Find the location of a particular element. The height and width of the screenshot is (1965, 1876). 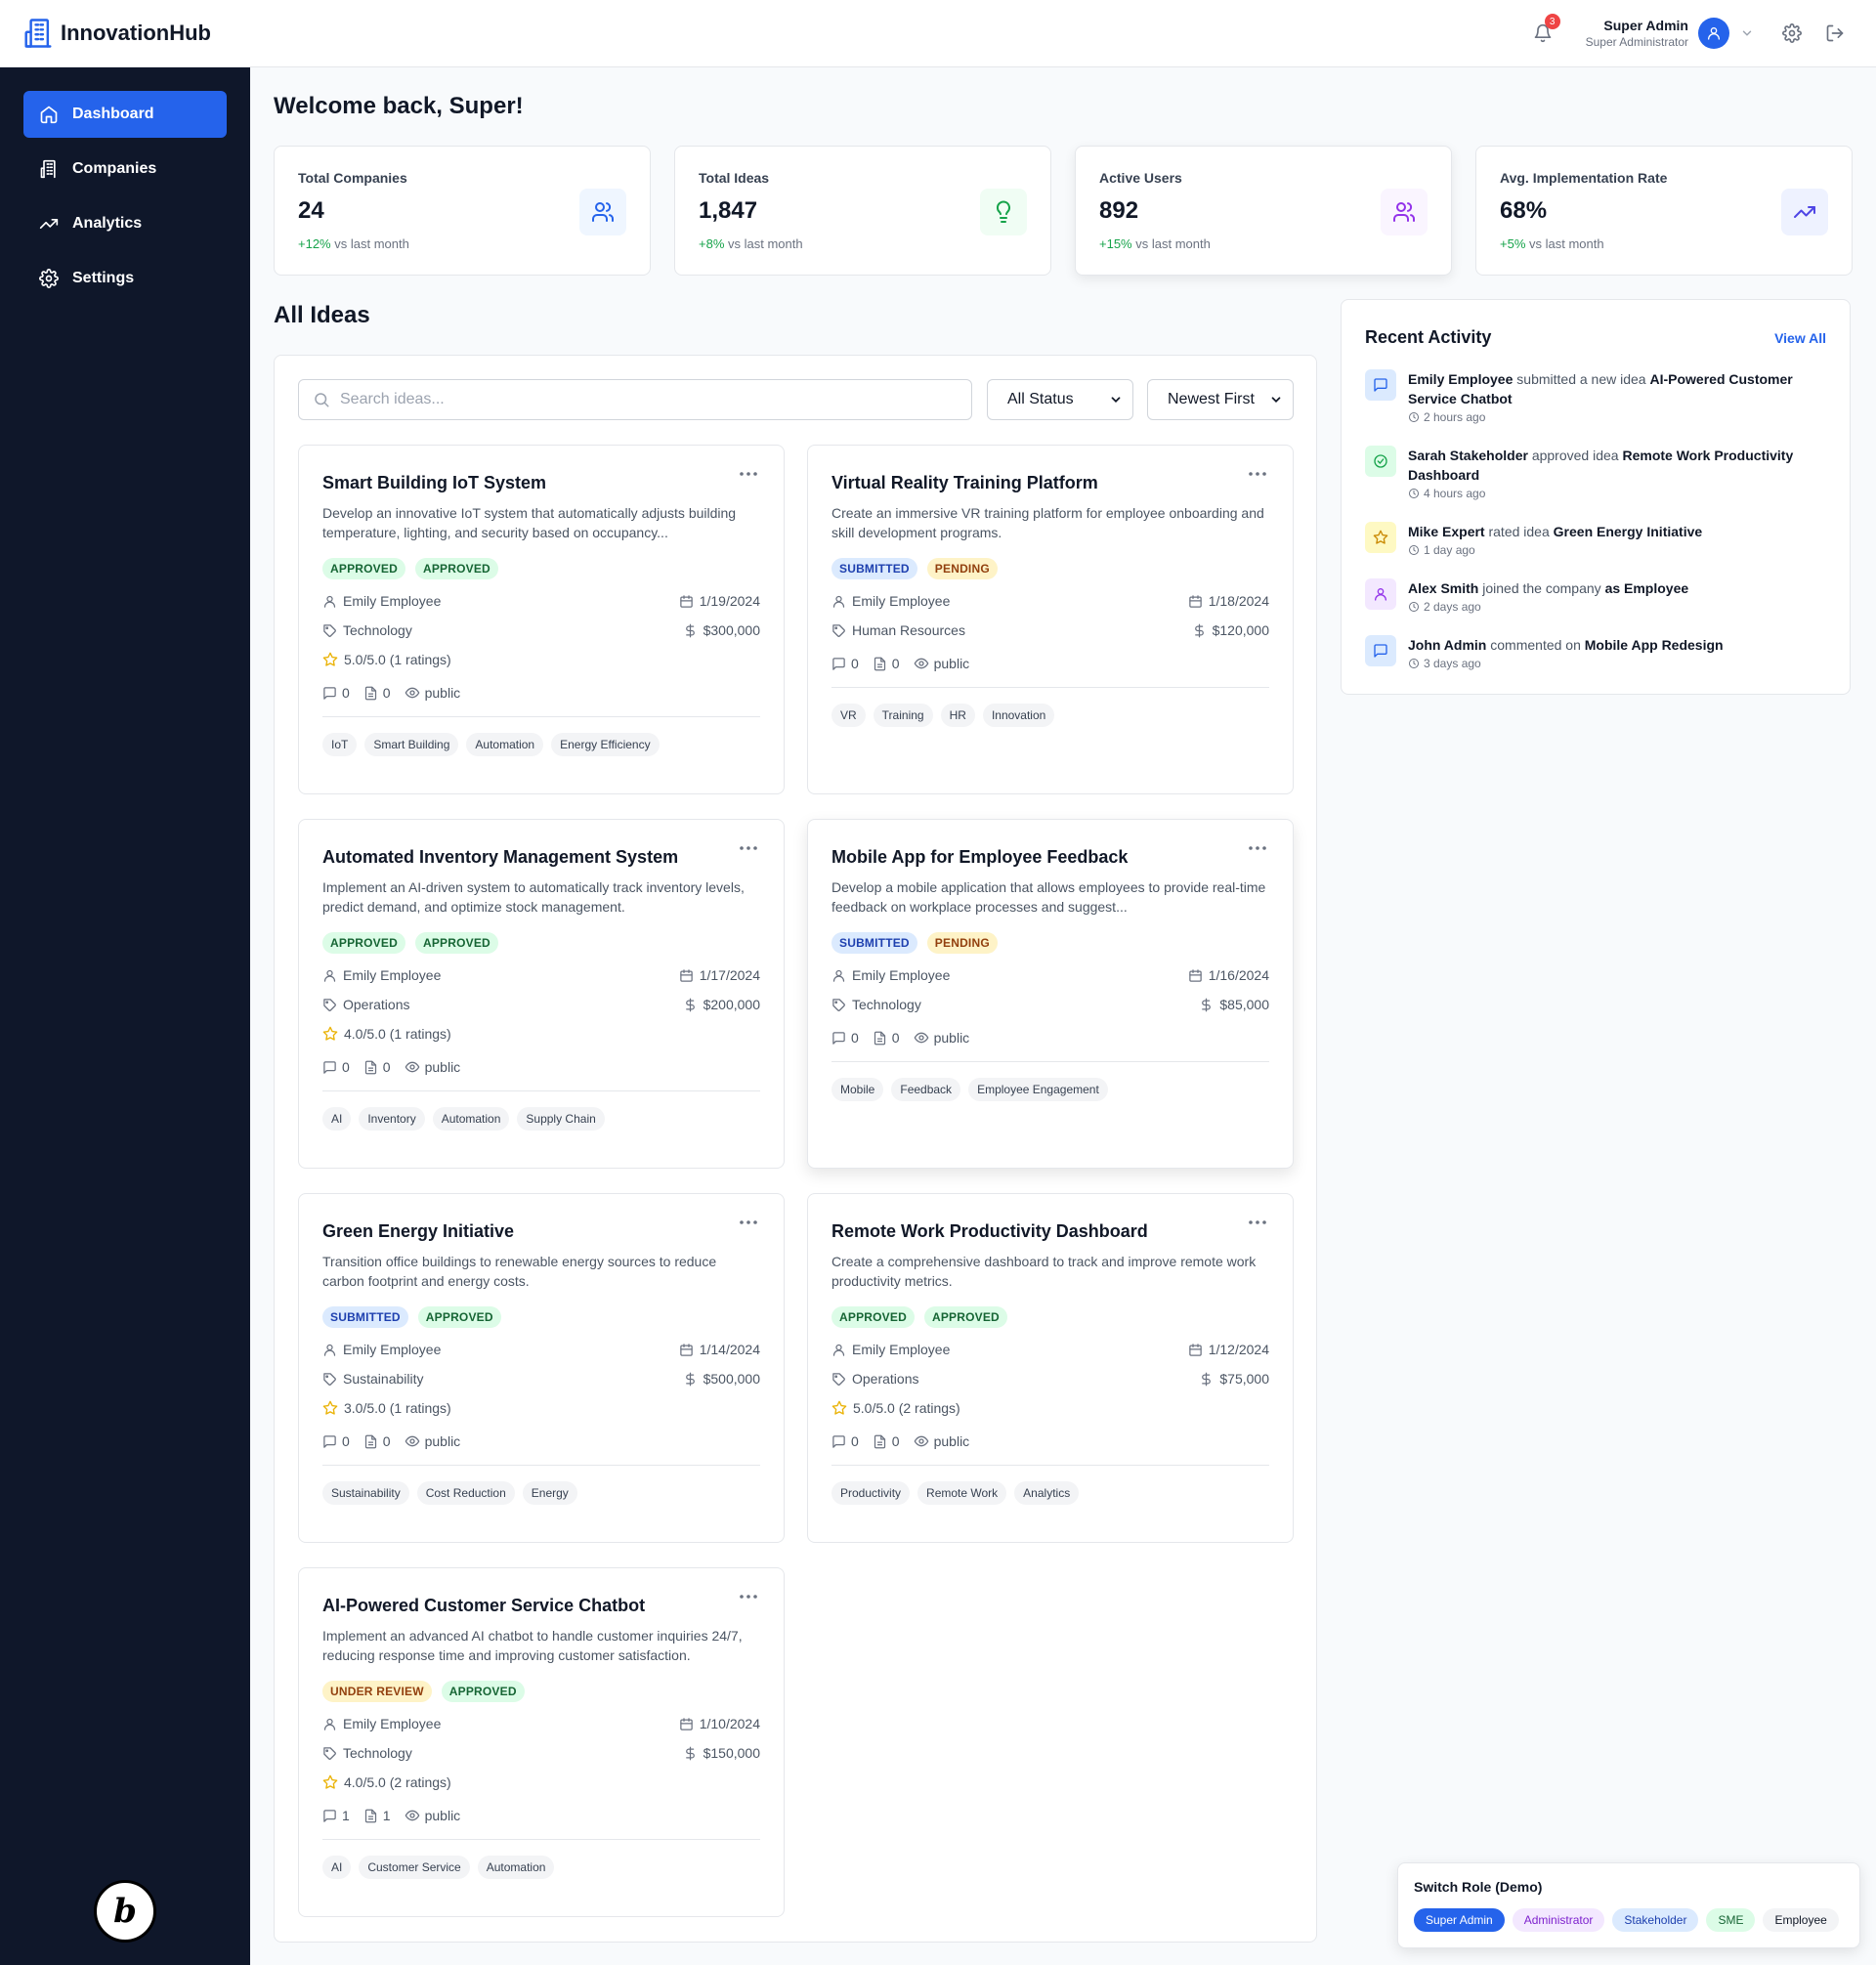

idea-title: Green Energy Initiative is located at coordinates (418, 1231).